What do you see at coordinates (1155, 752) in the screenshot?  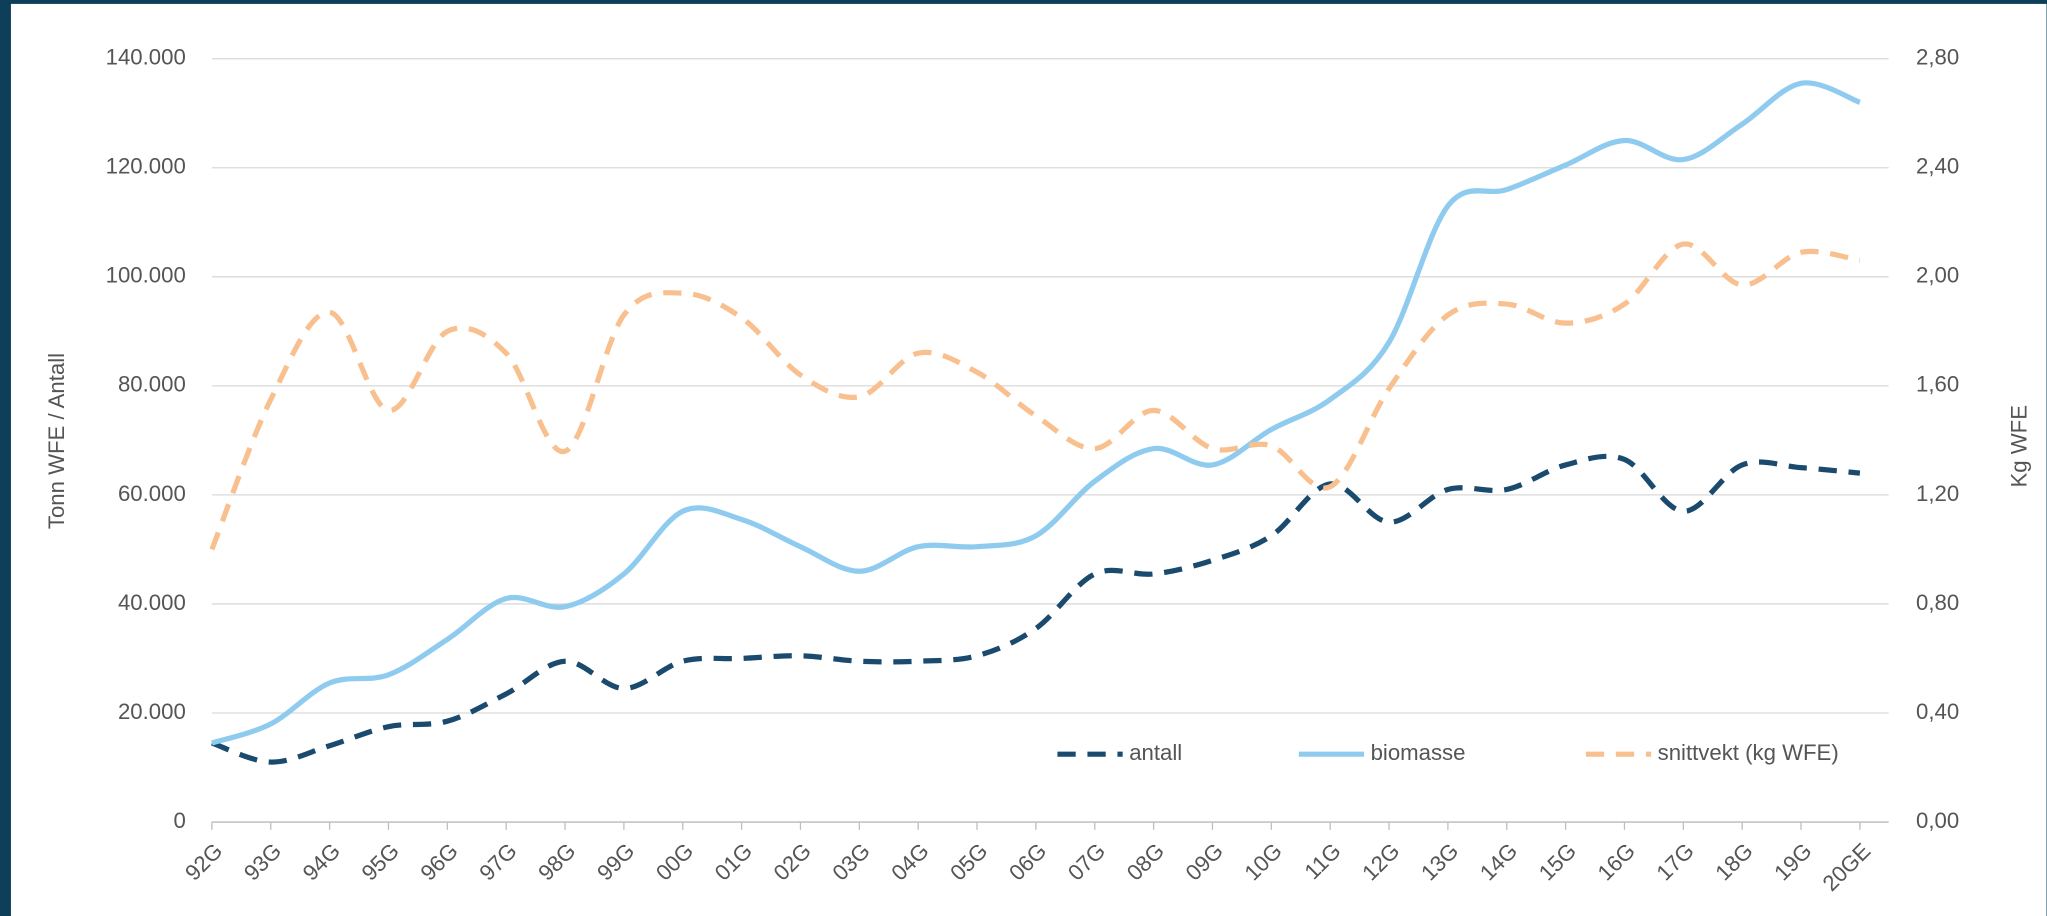 I see `legend-label: antall` at bounding box center [1155, 752].